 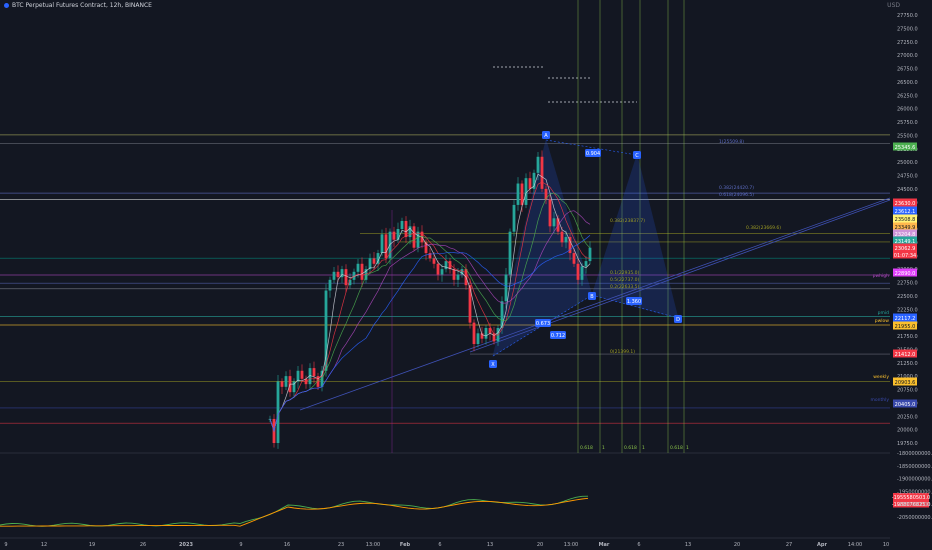 I want to click on price-badge-text: 23149.1, so click(x=905, y=242).